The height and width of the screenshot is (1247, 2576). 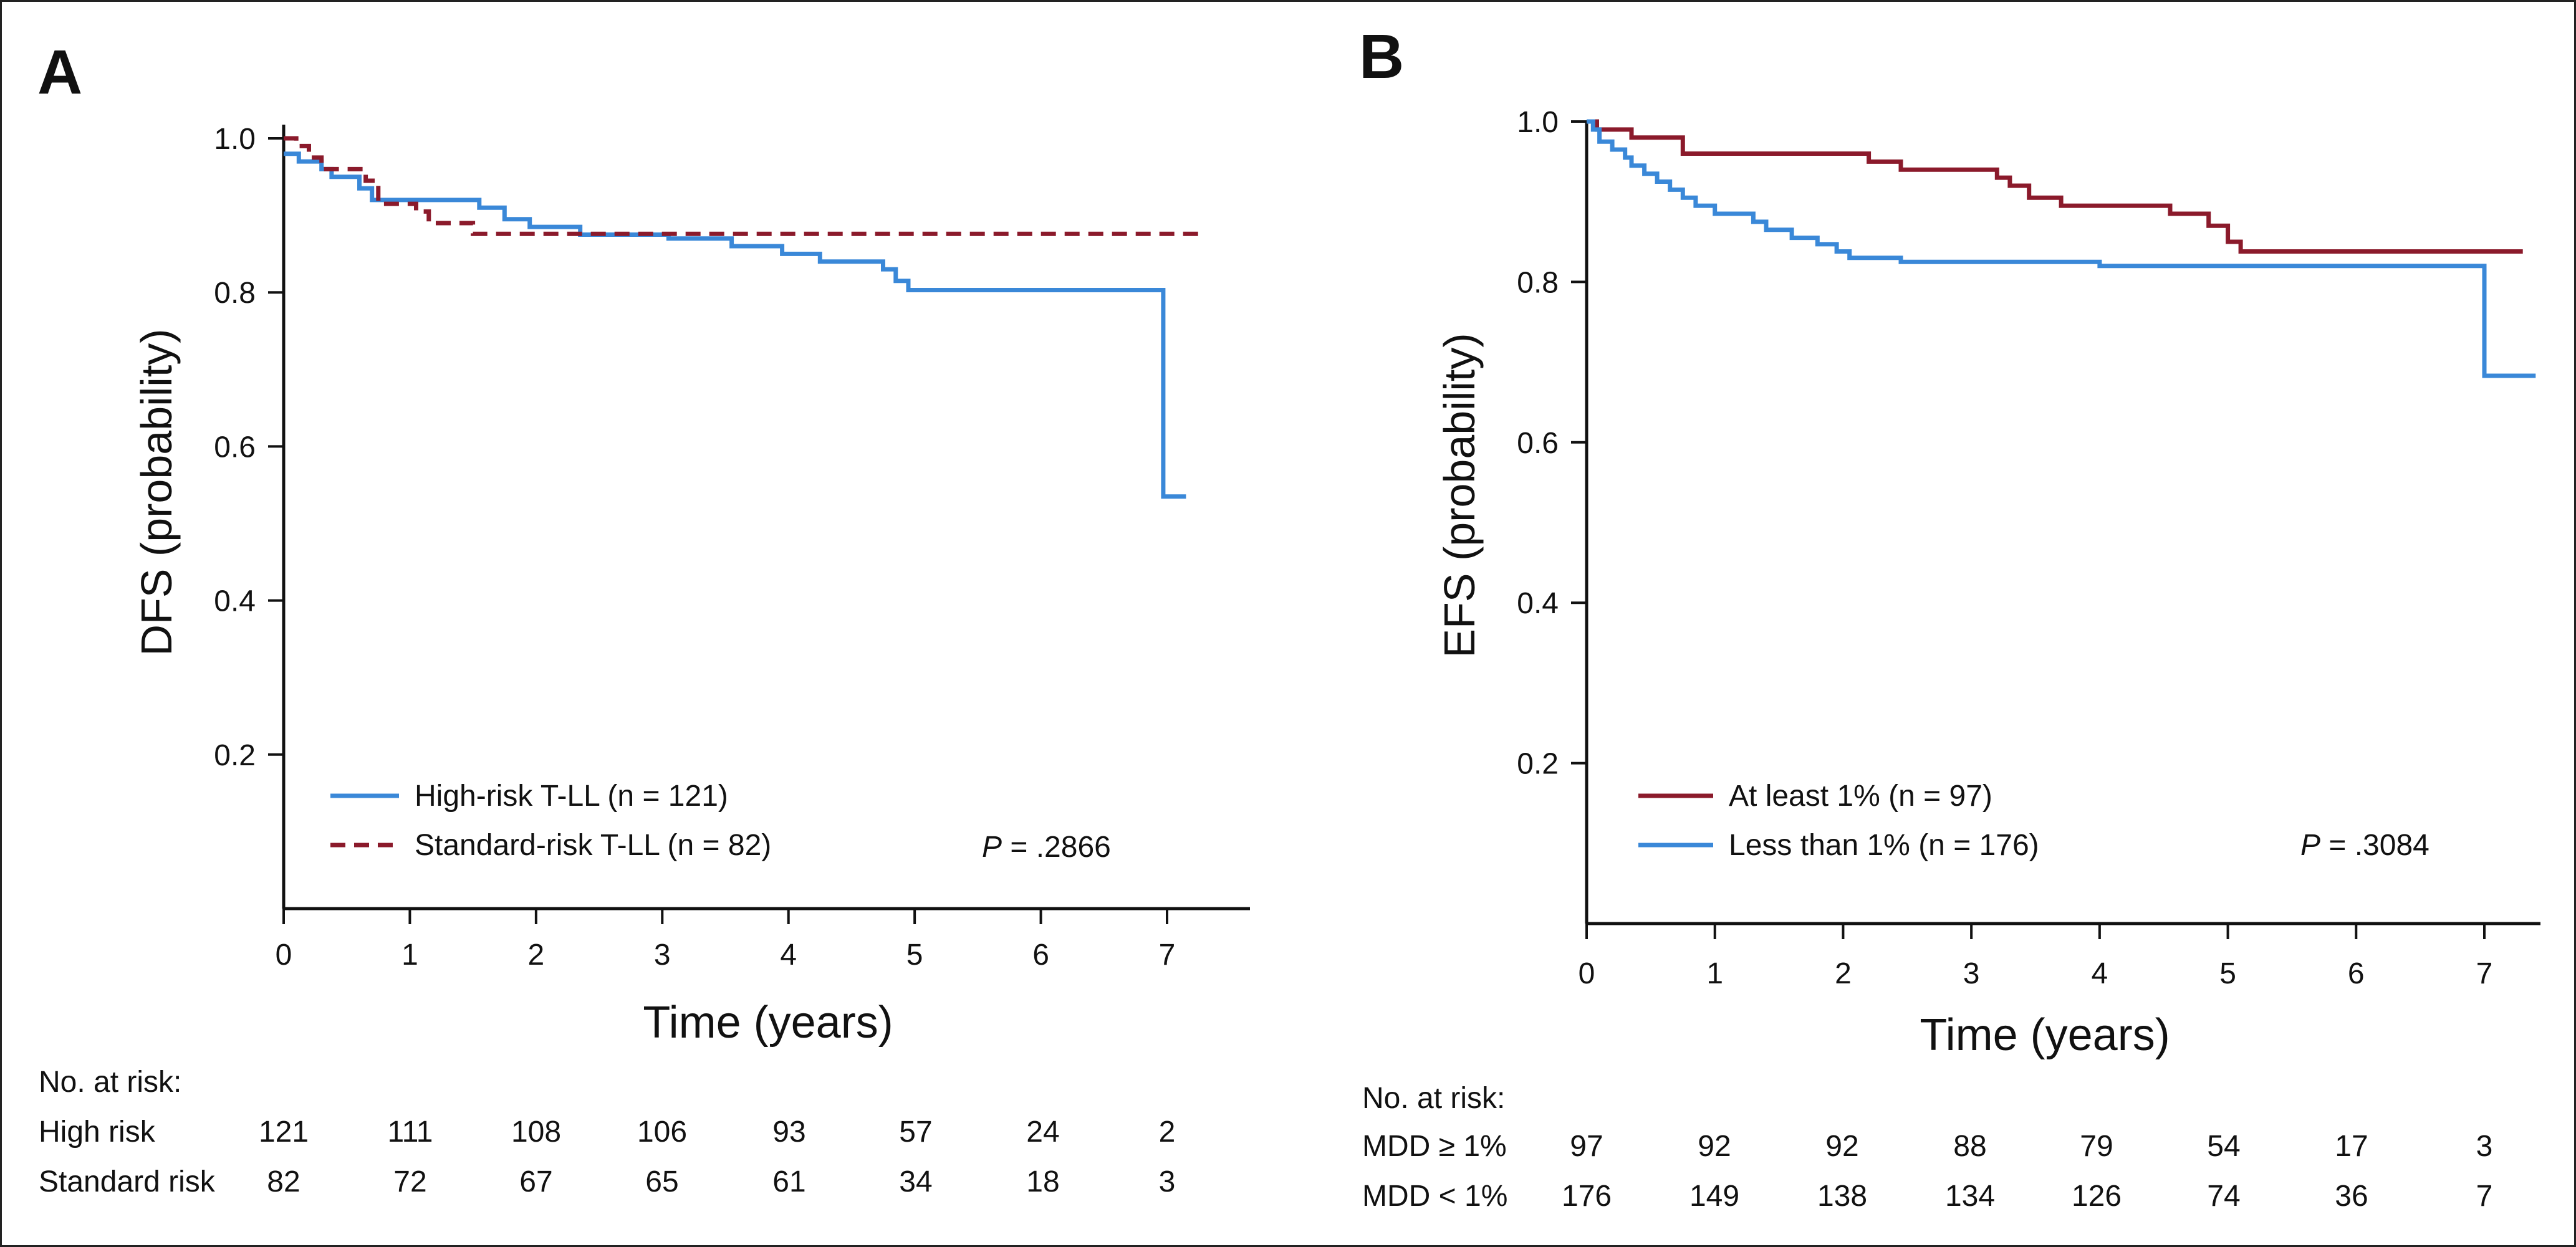 What do you see at coordinates (1381, 57) in the screenshot?
I see `panel-b-label: B` at bounding box center [1381, 57].